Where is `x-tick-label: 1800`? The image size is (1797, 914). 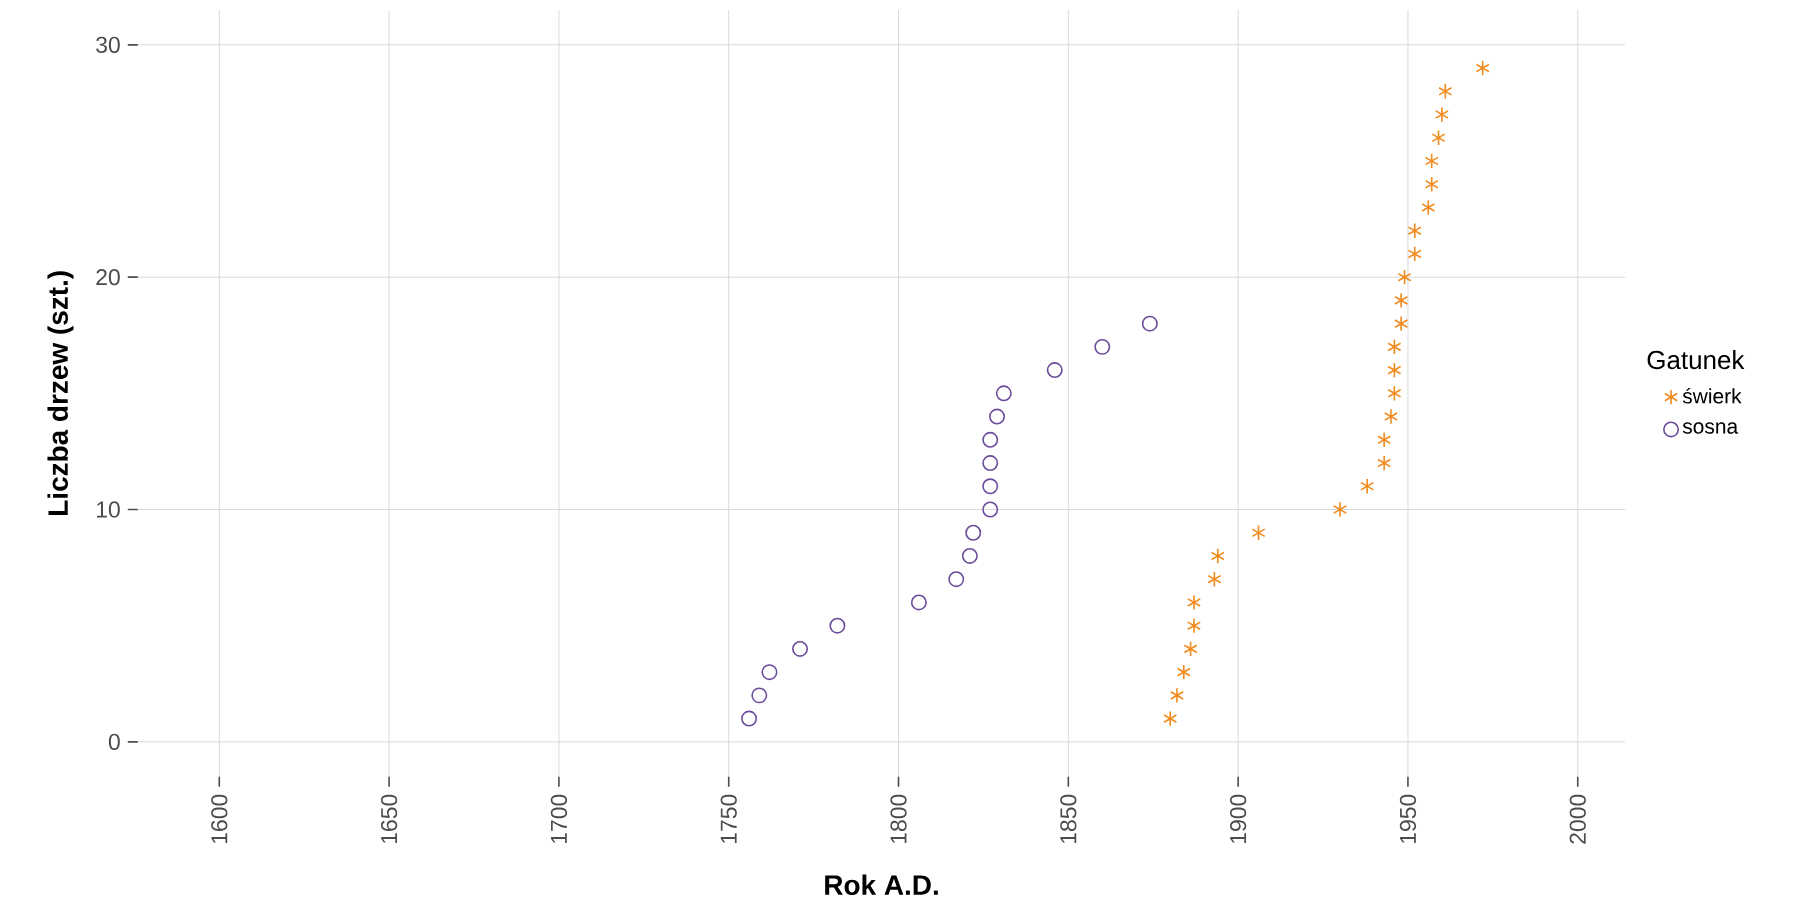 x-tick-label: 1800 is located at coordinates (898, 819).